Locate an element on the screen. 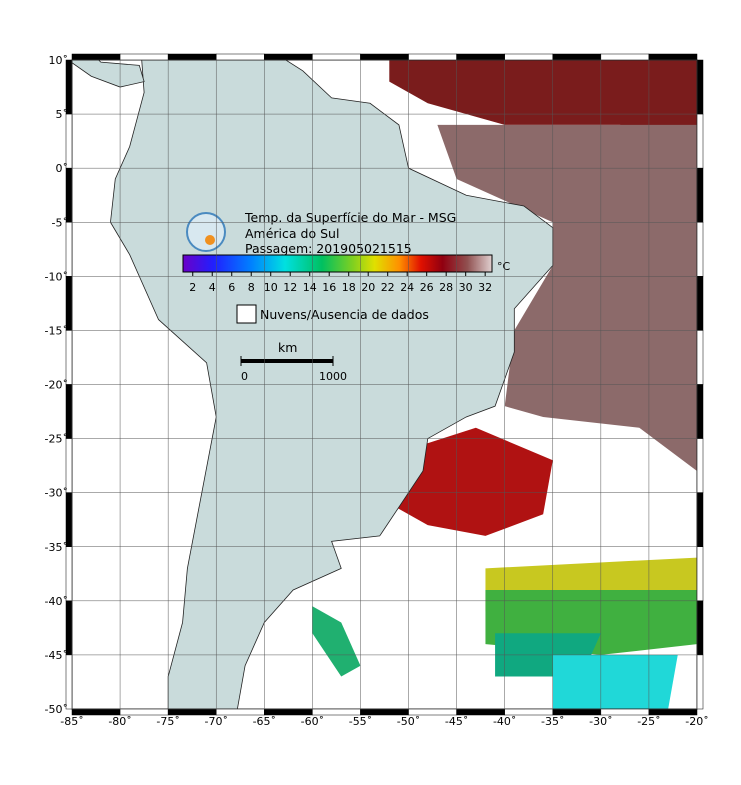 Image resolution: width=741 pixels, height=785 pixels. lon-tick-label: -35˚ is located at coordinates (552, 721).